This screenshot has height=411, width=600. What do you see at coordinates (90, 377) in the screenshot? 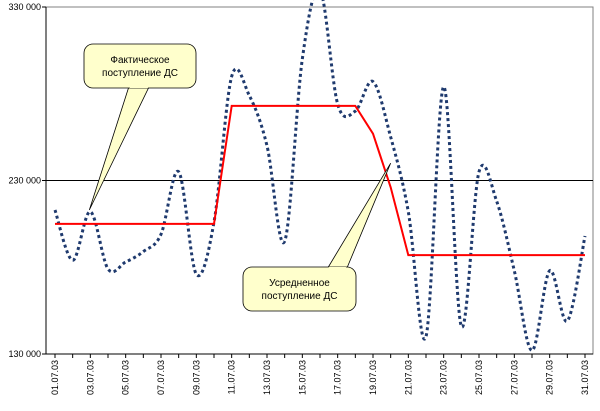
I see `x-tick-label: 03.07.03` at bounding box center [90, 377].